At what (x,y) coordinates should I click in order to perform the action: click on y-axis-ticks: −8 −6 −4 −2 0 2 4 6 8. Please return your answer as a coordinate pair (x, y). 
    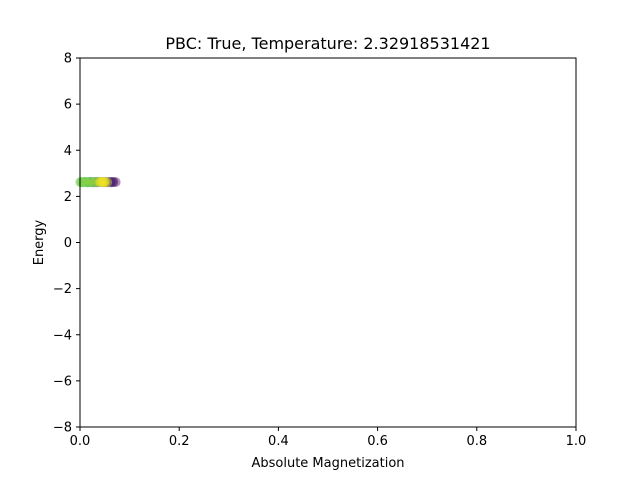
    Looking at the image, I should click on (66, 244).